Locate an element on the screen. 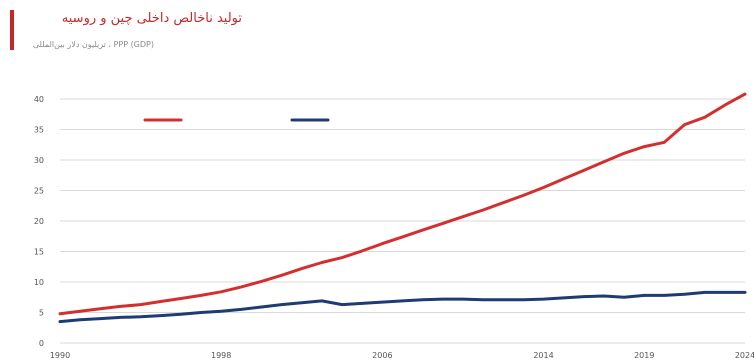 The width and height of the screenshot is (754, 362). y-tick-label: 40 is located at coordinates (39, 99).